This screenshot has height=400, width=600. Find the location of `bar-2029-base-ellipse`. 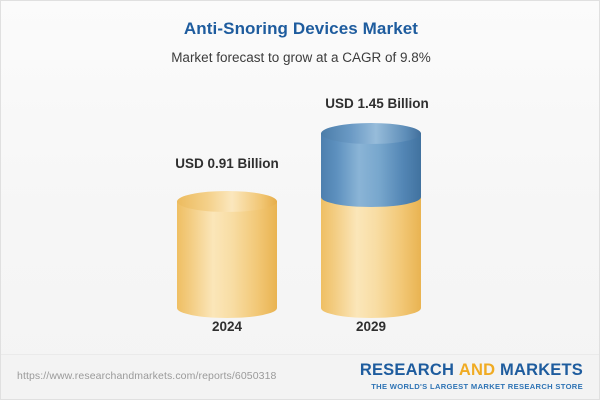

bar-2029-base-ellipse is located at coordinates (371, 308).